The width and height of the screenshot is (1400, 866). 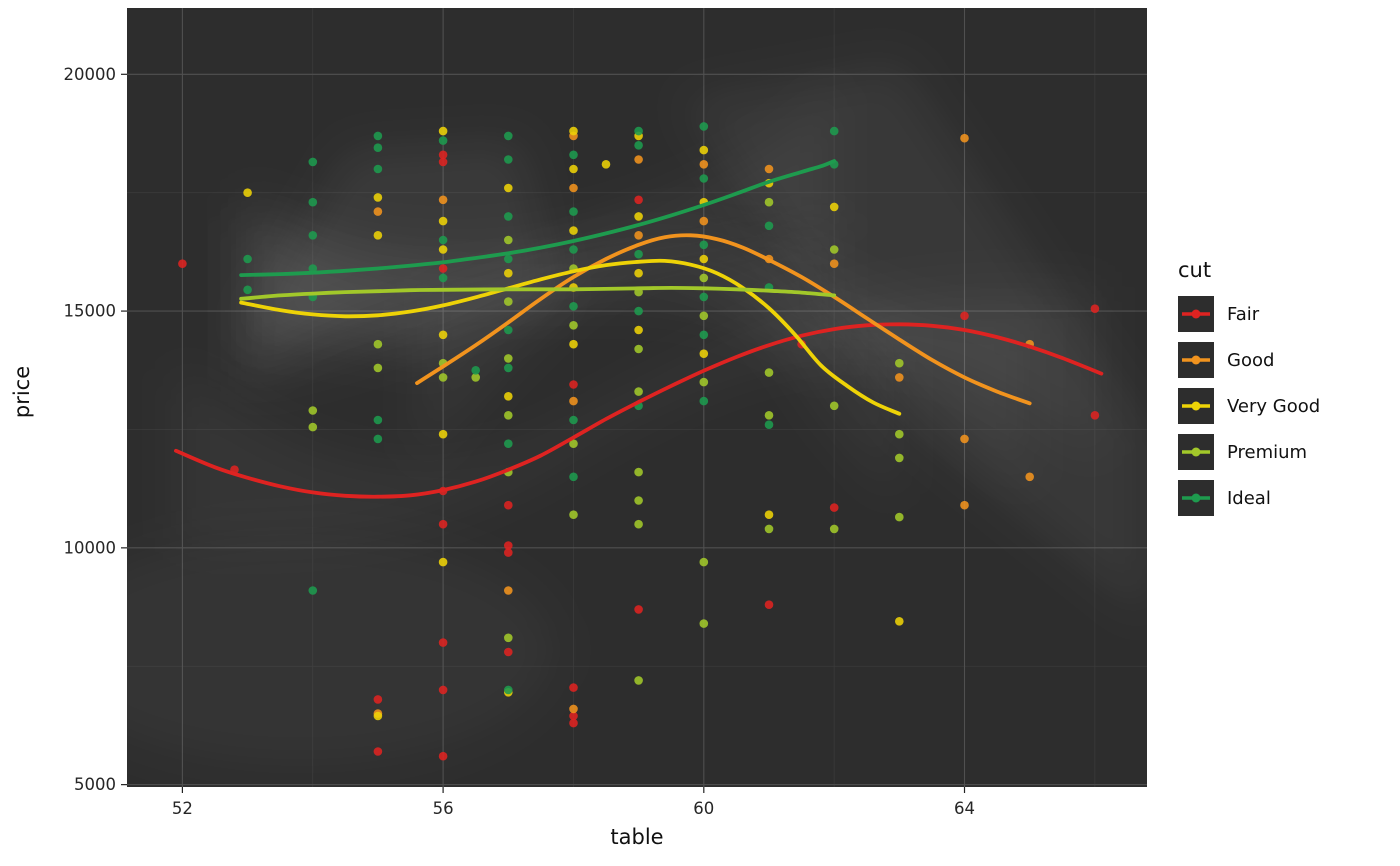 I want to click on y-tick-label: 15000, so click(x=90, y=311).